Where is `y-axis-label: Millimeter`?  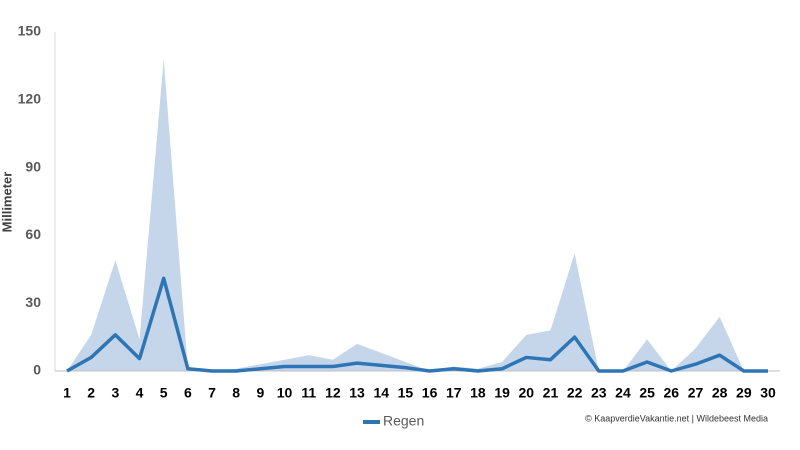
y-axis-label: Millimeter is located at coordinates (7, 202).